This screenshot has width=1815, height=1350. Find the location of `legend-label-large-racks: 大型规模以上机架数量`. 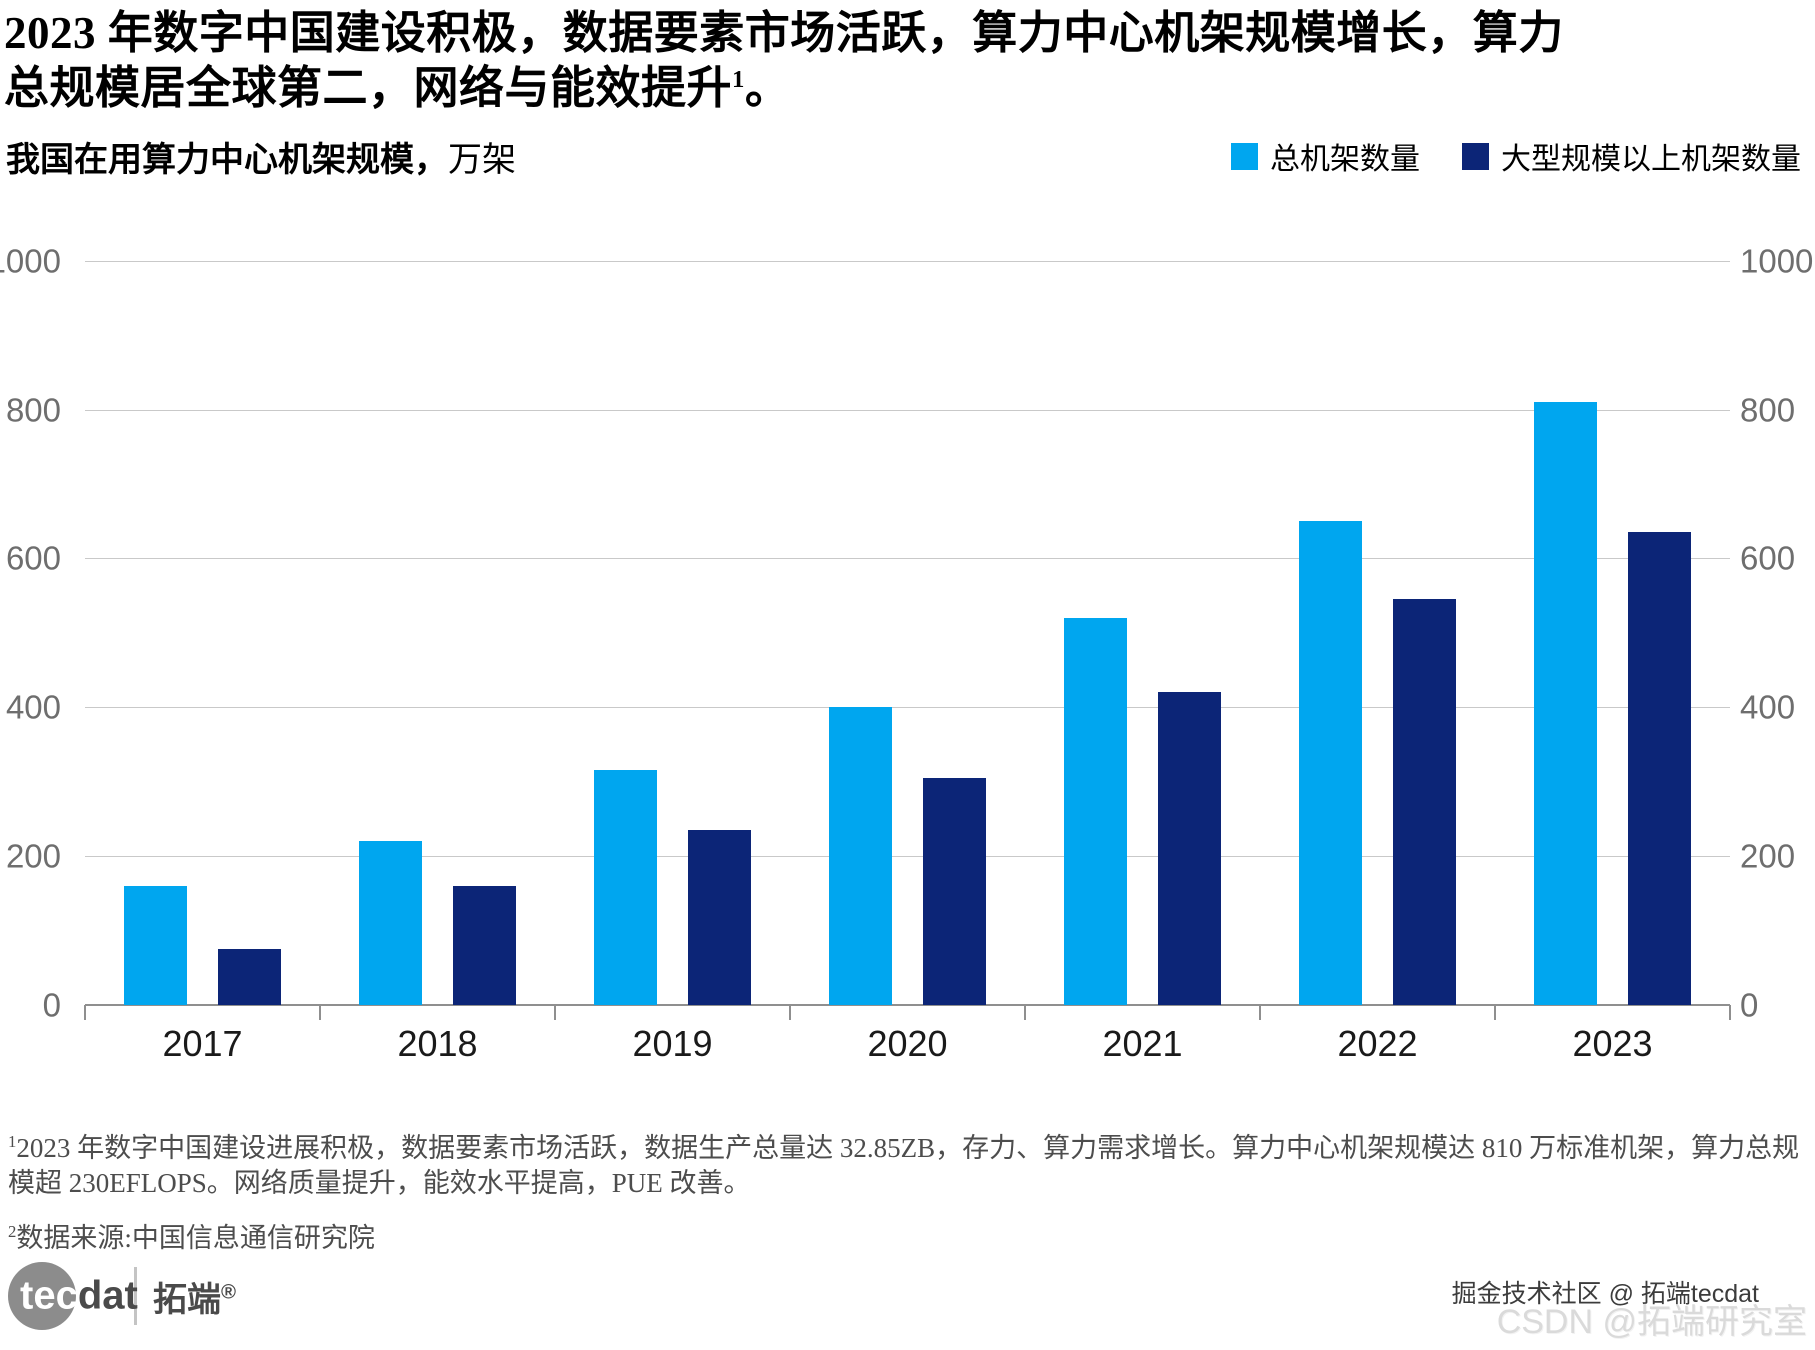

legend-label-large-racks: 大型规模以上机架数量 is located at coordinates (1651, 160).